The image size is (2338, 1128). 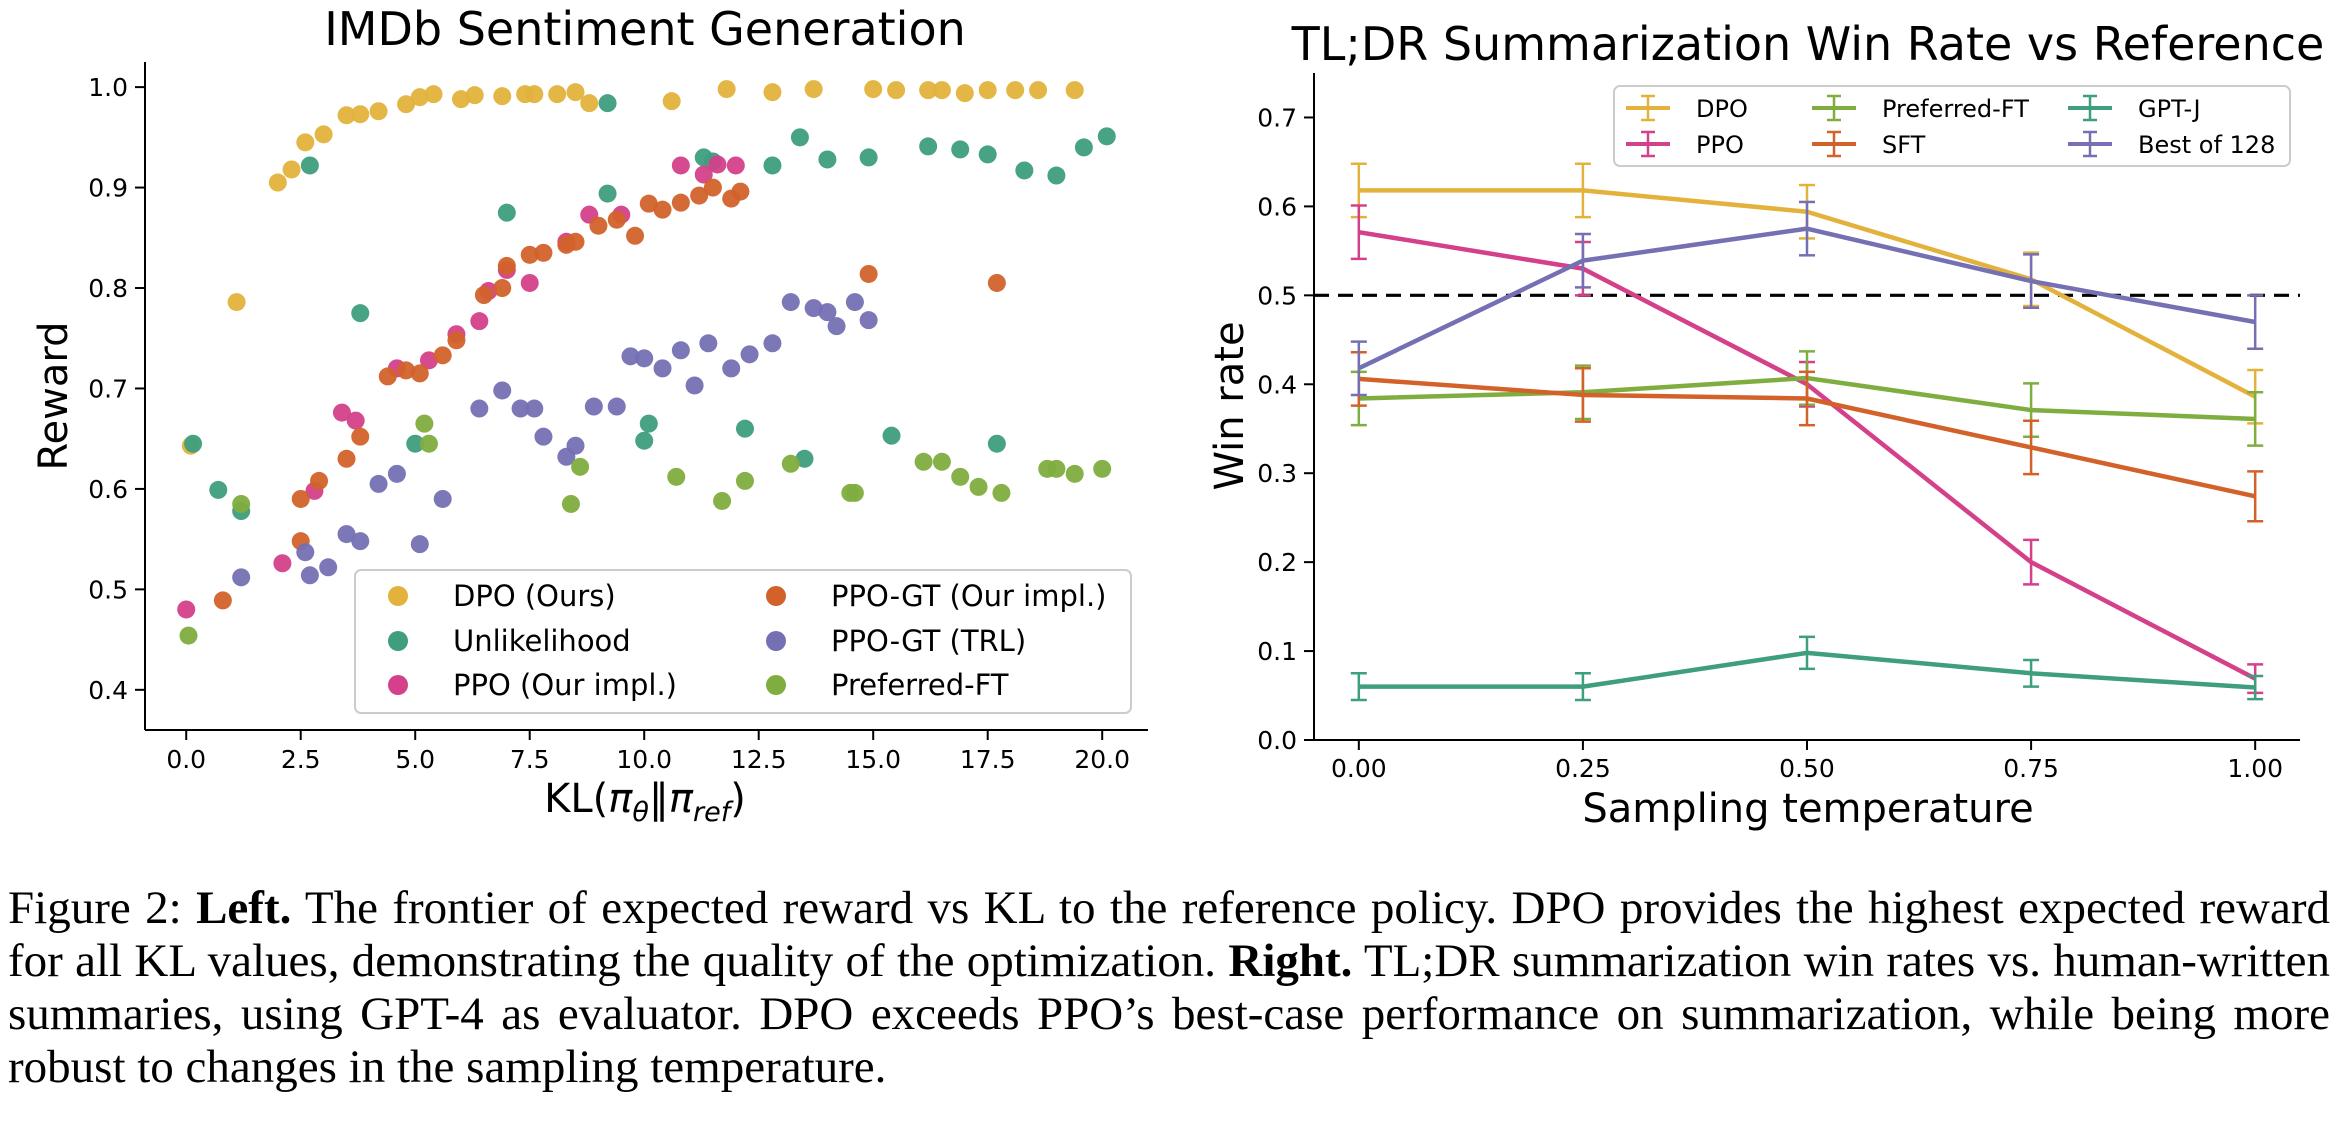 What do you see at coordinates (645, 29) in the screenshot?
I see `imdb-chart-title: IMDb Sentiment Generation` at bounding box center [645, 29].